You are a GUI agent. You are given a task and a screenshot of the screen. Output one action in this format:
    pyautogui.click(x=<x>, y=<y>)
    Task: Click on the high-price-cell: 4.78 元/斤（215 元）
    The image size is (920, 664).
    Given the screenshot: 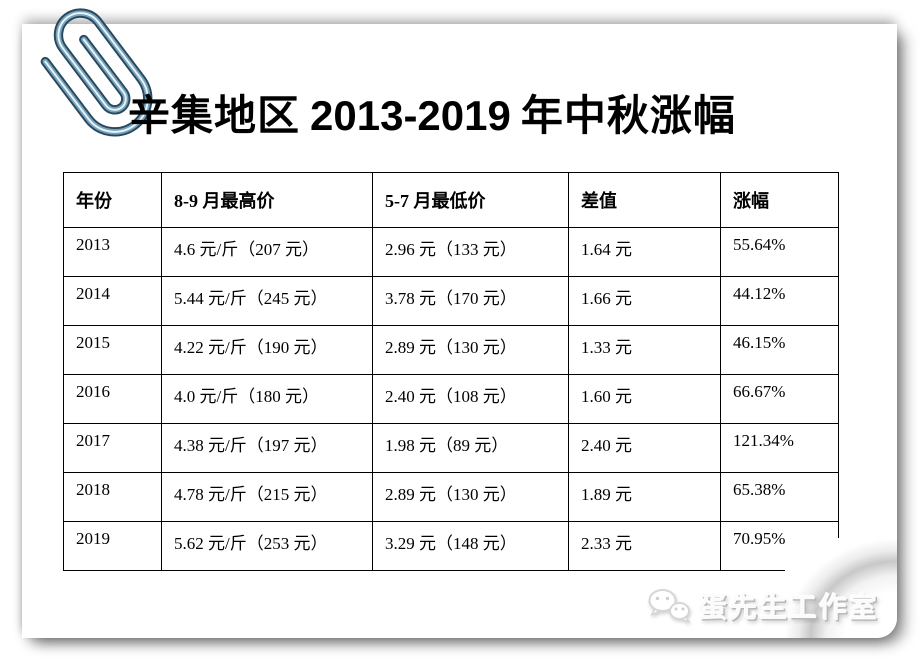 What is the action you would take?
    pyautogui.click(x=267, y=497)
    